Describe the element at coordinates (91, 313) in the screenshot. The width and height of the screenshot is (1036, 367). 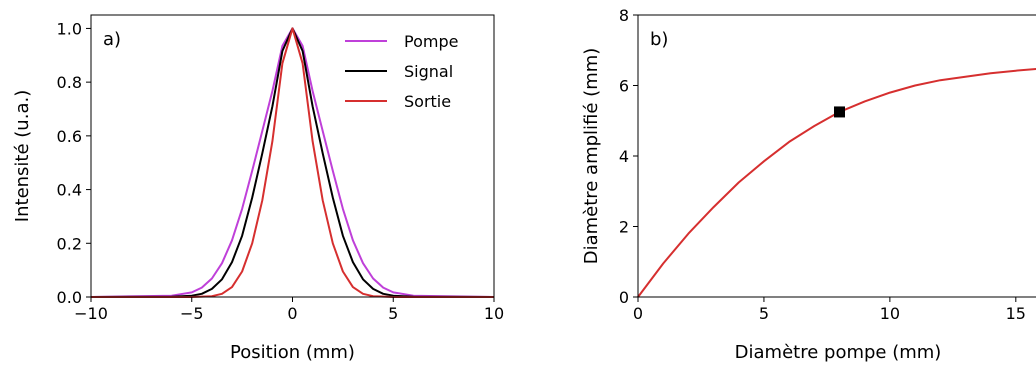
I see `x-tick-label: −10` at that location.